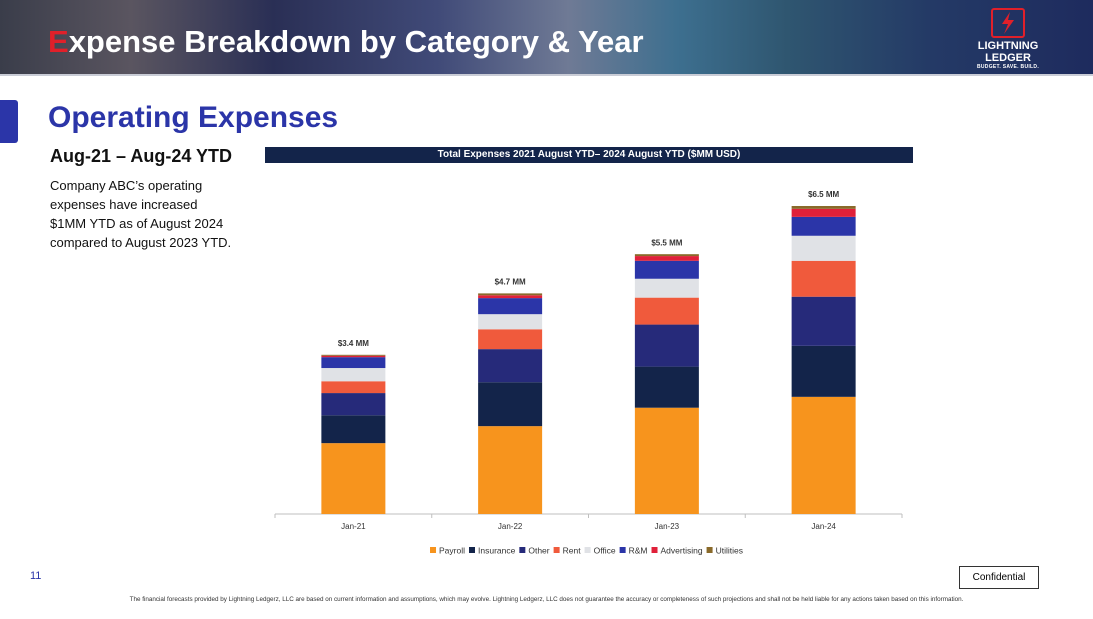 The image size is (1093, 619). Describe the element at coordinates (193, 117) in the screenshot. I see `section-title: Operating Expenses` at that location.